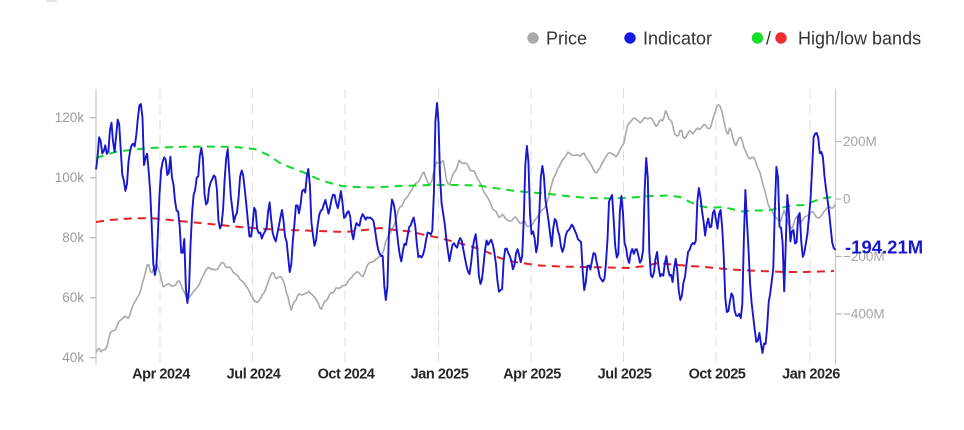  What do you see at coordinates (566, 38) in the screenshot?
I see `svg-text: Price` at bounding box center [566, 38].